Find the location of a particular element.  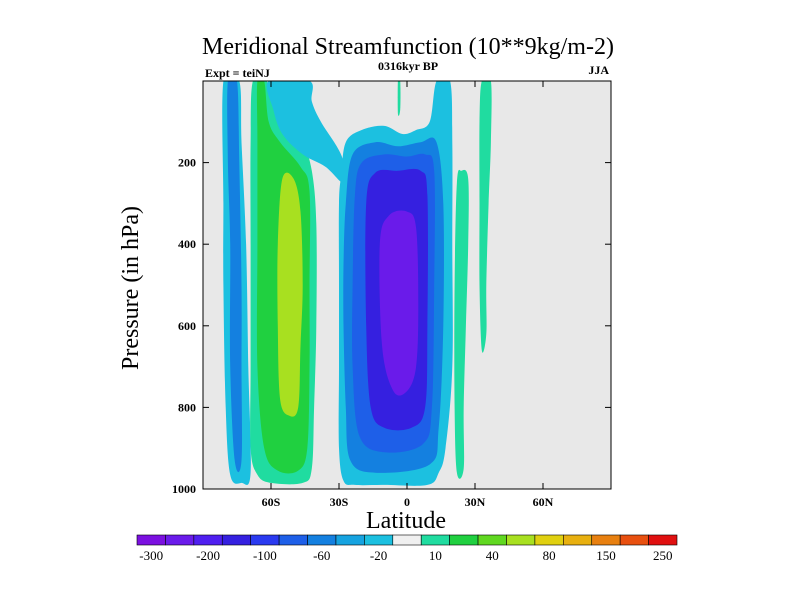

upper-positive-sliver-contour is located at coordinates (399, 98).